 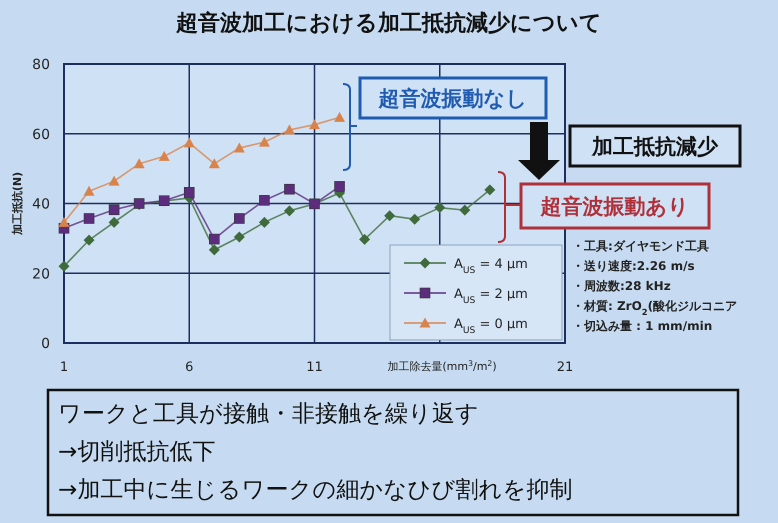 I want to click on text: ・切込み量 : 1 mm/min, so click(x=642, y=326).